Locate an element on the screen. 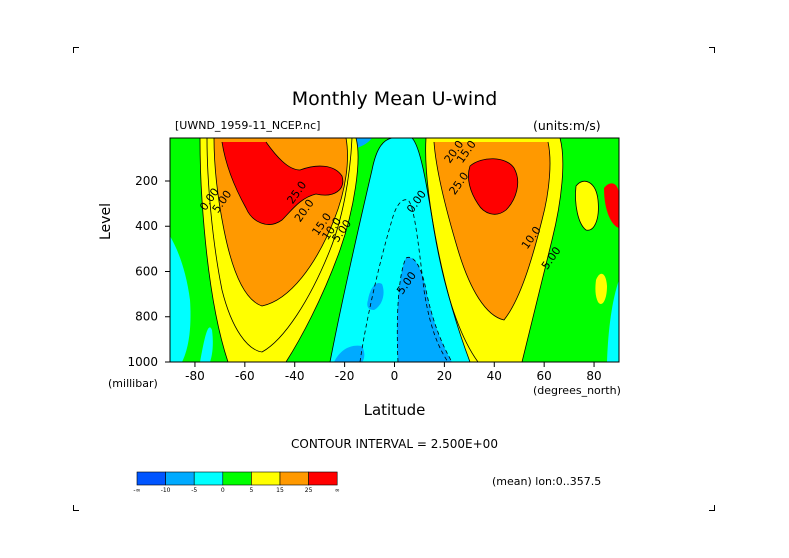 This screenshot has height=558, width=789. x-tick-label: -40 is located at coordinates (295, 376).